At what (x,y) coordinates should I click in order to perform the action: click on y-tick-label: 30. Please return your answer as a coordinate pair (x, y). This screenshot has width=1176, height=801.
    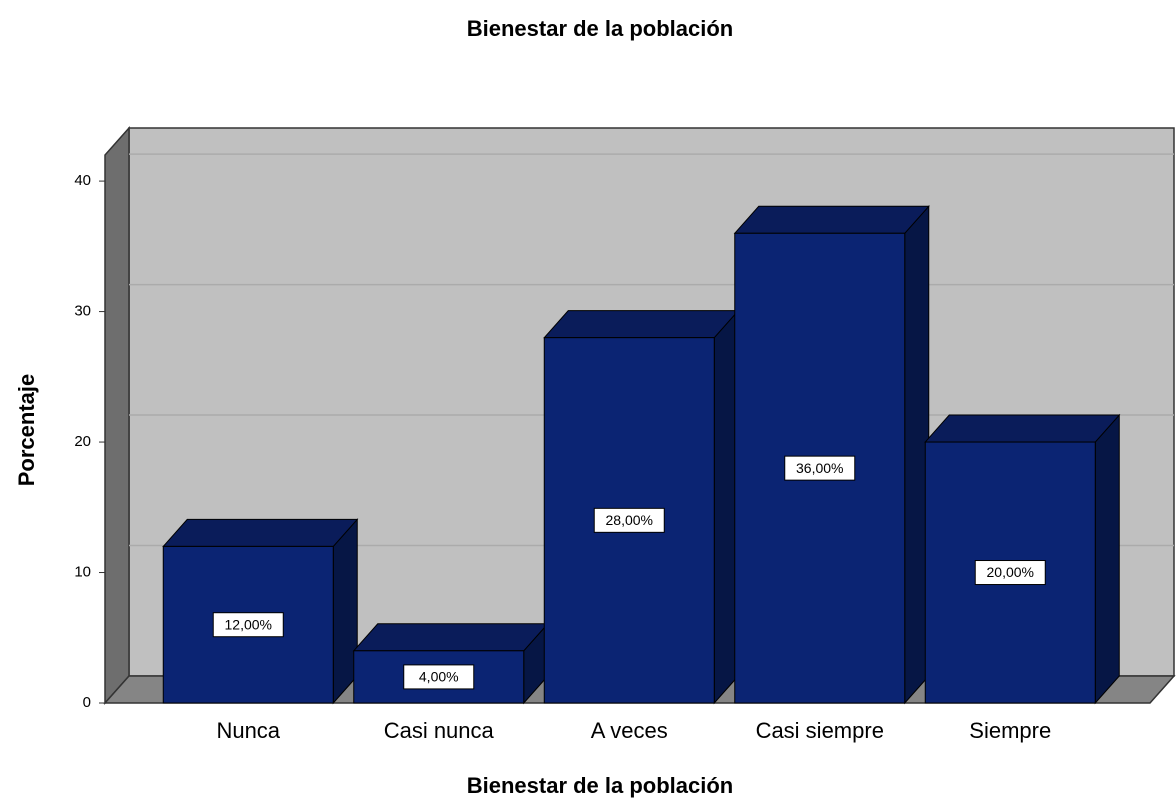
    Looking at the image, I should click on (82, 311).